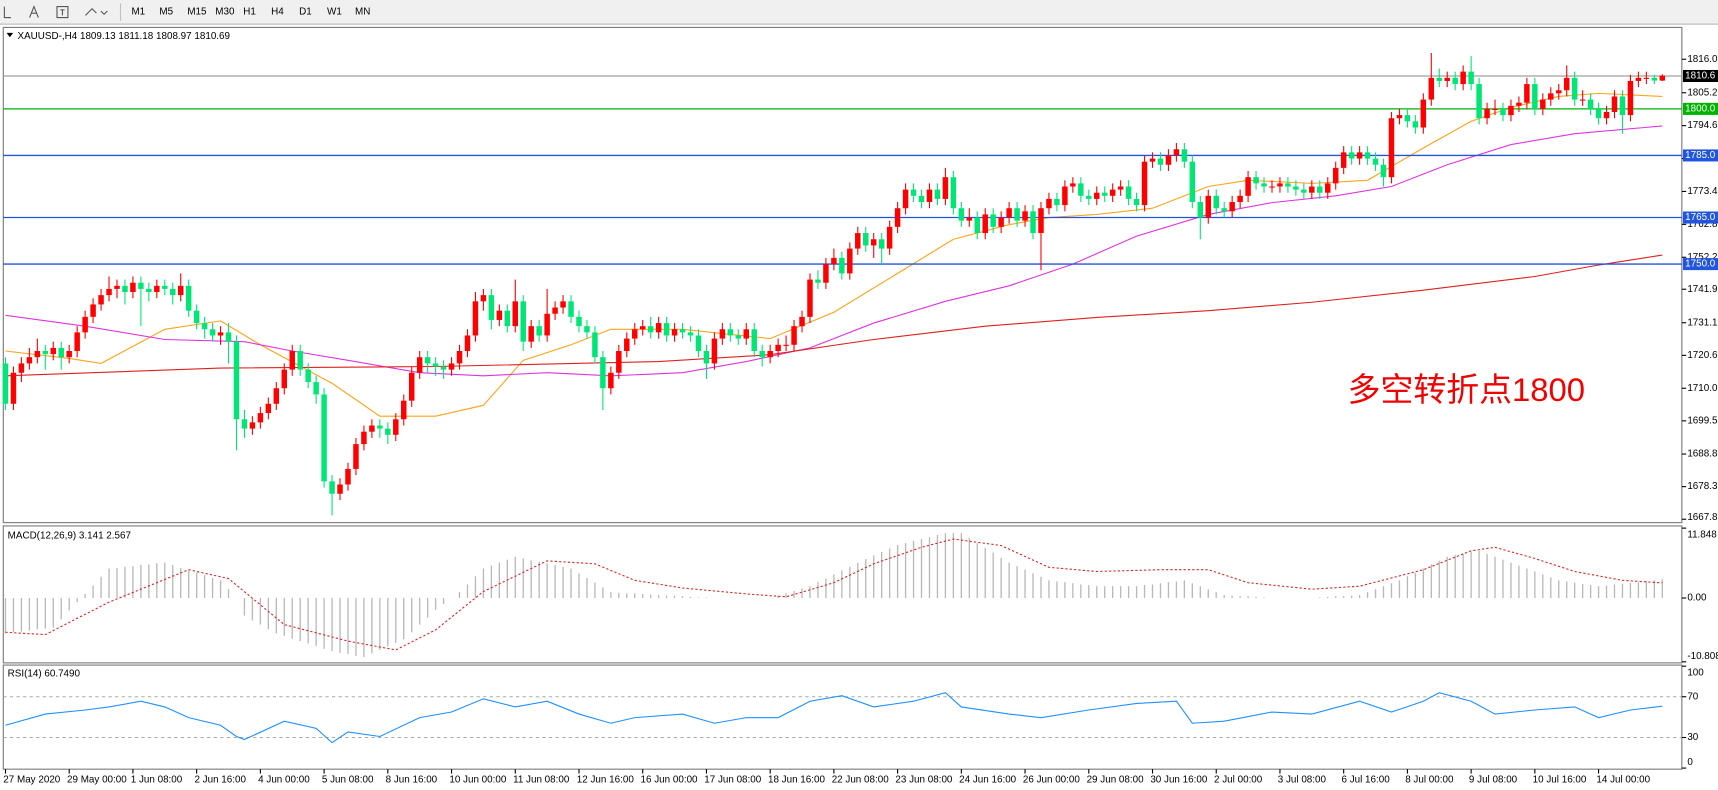 This screenshot has width=1718, height=790. Describe the element at coordinates (277, 12) in the screenshot. I see `timeframe-button: H4` at that location.